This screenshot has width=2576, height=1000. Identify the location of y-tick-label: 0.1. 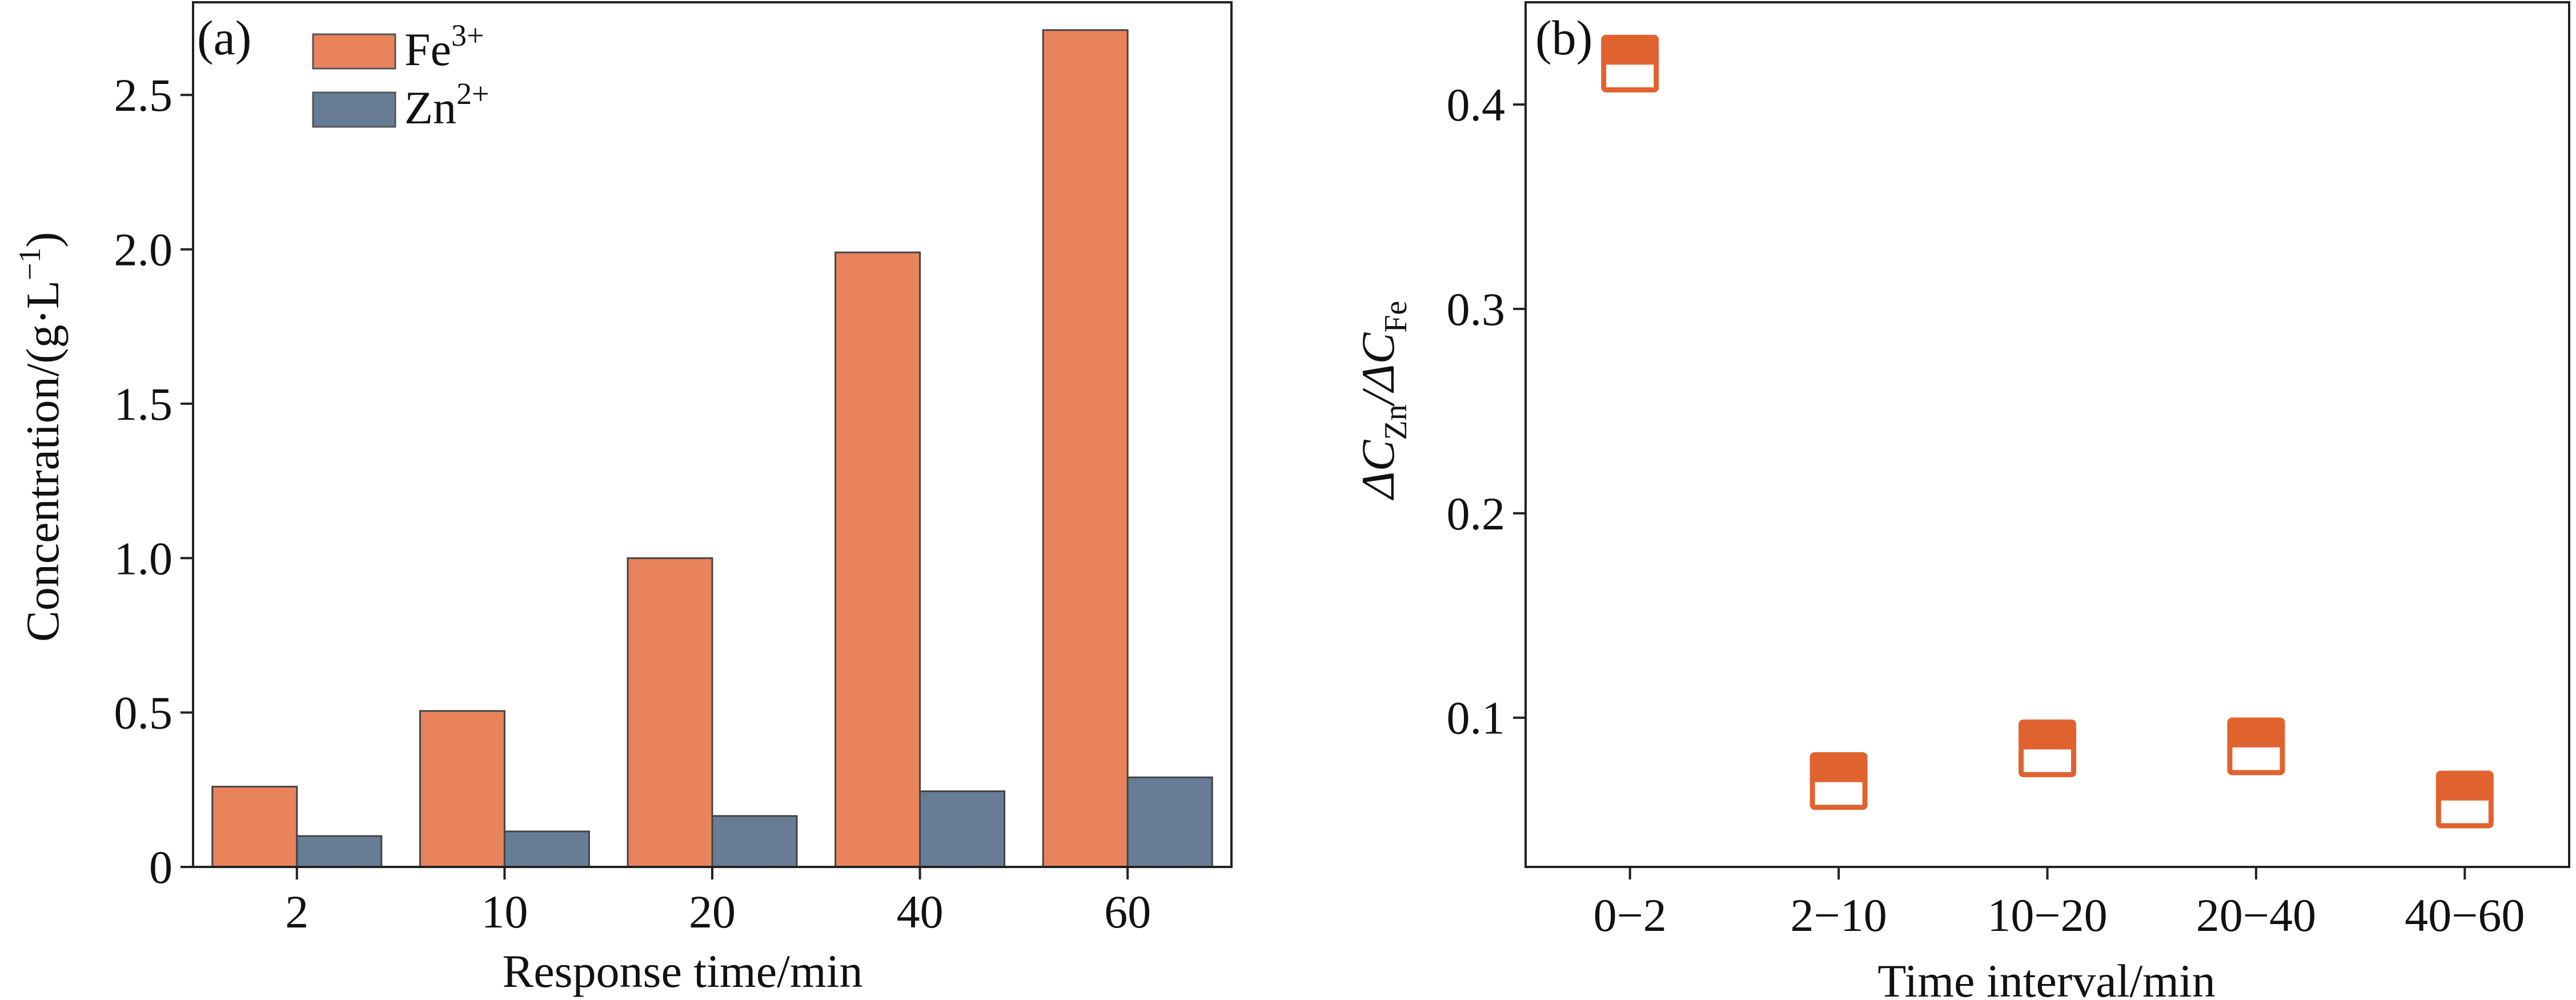
(1476, 718).